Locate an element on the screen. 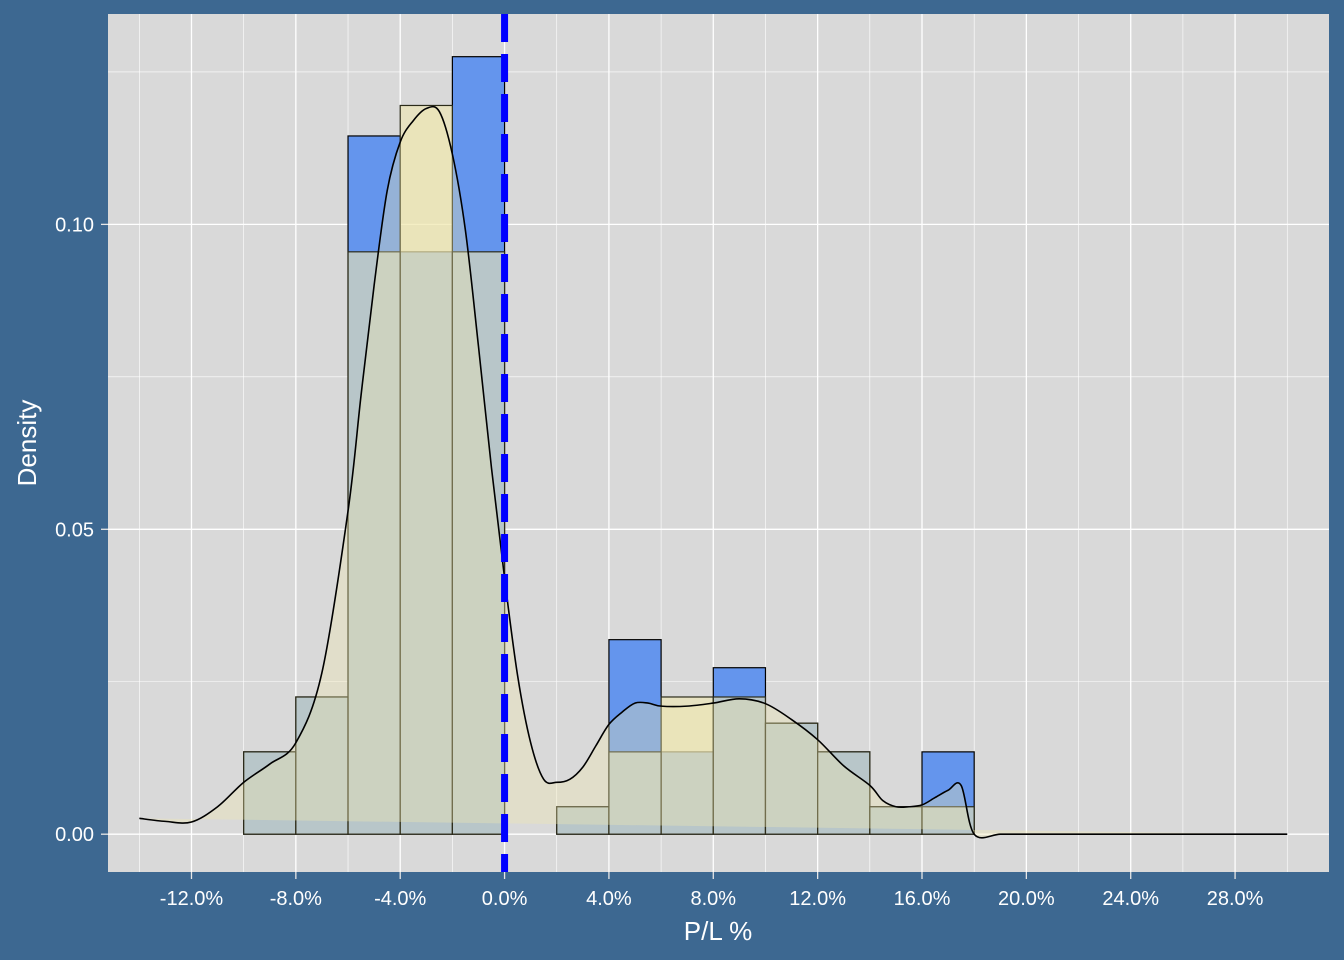 This screenshot has width=1344, height=960. x-tick-label: -8.0% is located at coordinates (296, 899).